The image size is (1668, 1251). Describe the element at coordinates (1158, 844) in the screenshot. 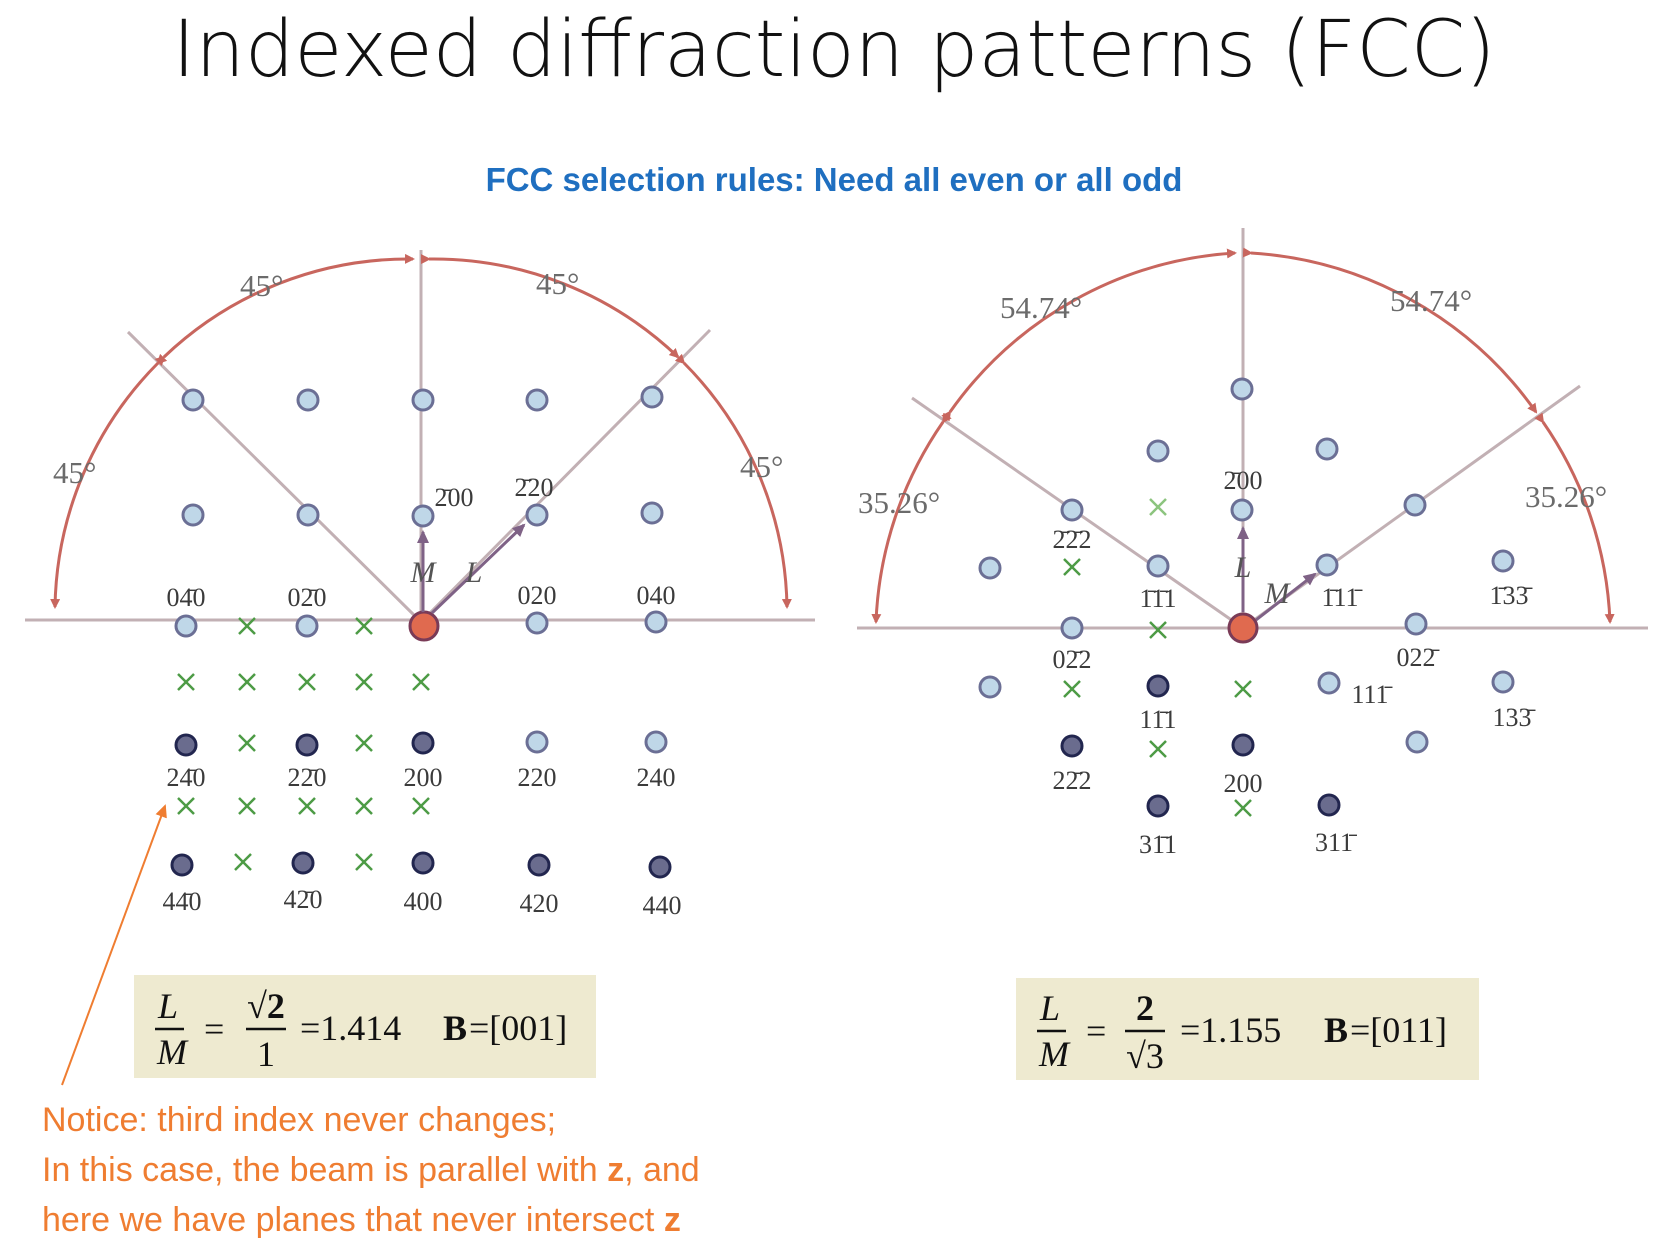

I see `spot-label: 31̄1` at that location.